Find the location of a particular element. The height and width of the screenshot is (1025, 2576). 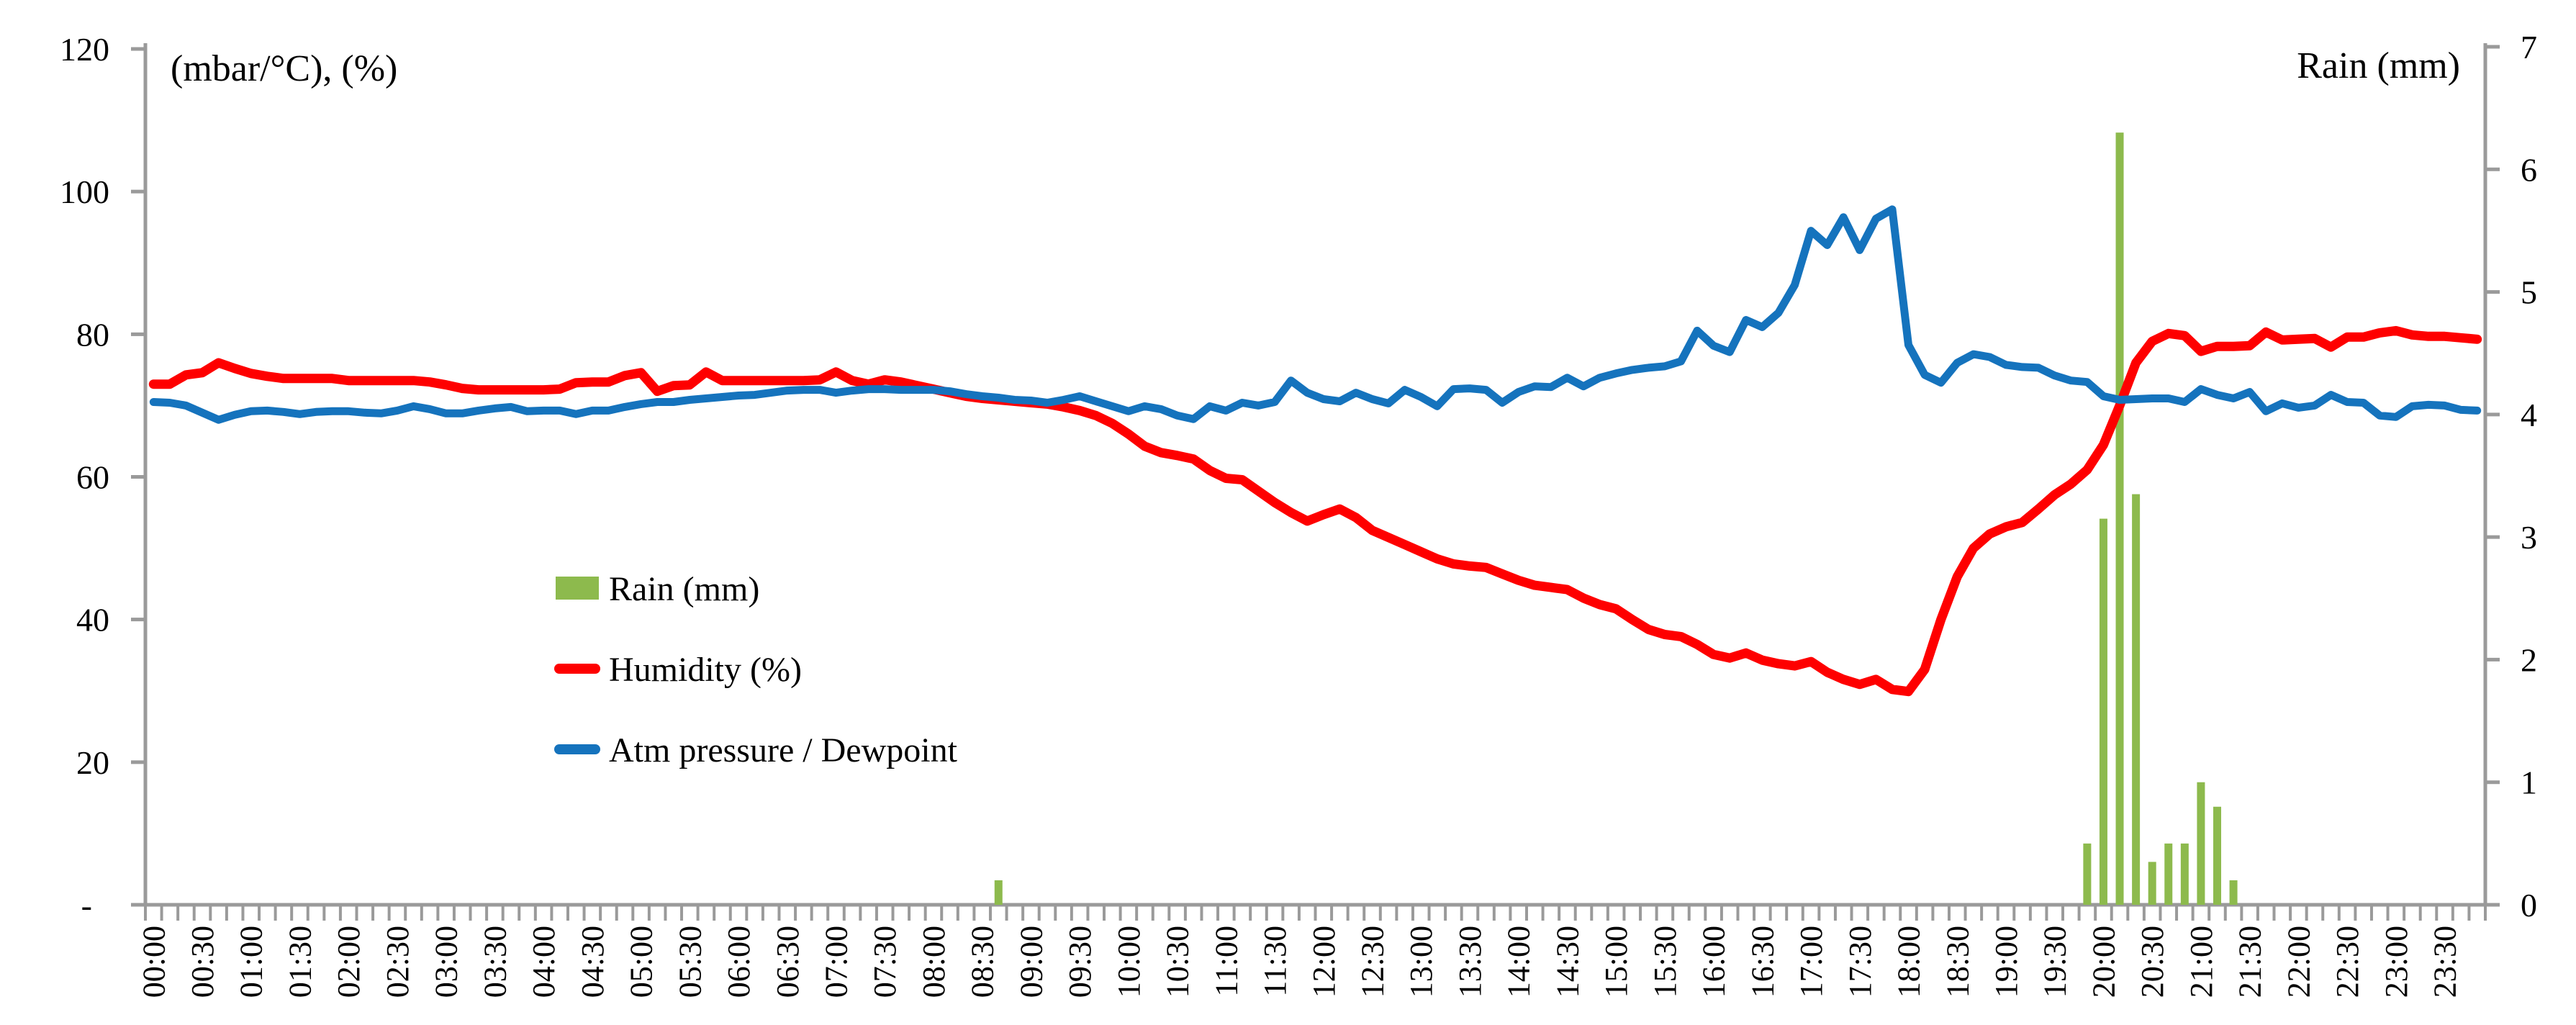

left-axis-tick-label: 20 is located at coordinates (92, 762).